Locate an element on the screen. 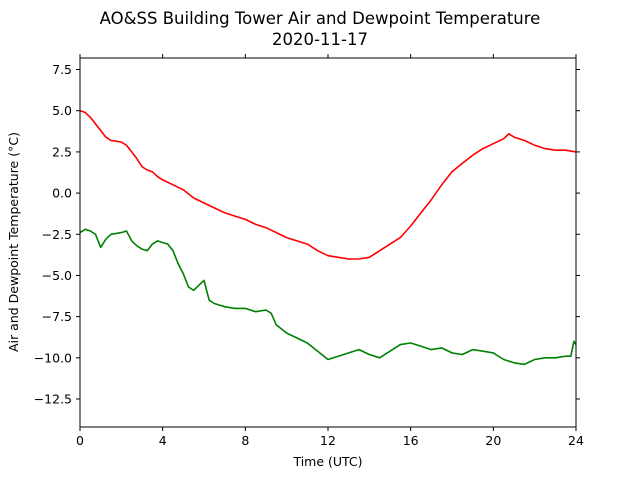  y-tick-label: −2.5 is located at coordinates (57, 234).